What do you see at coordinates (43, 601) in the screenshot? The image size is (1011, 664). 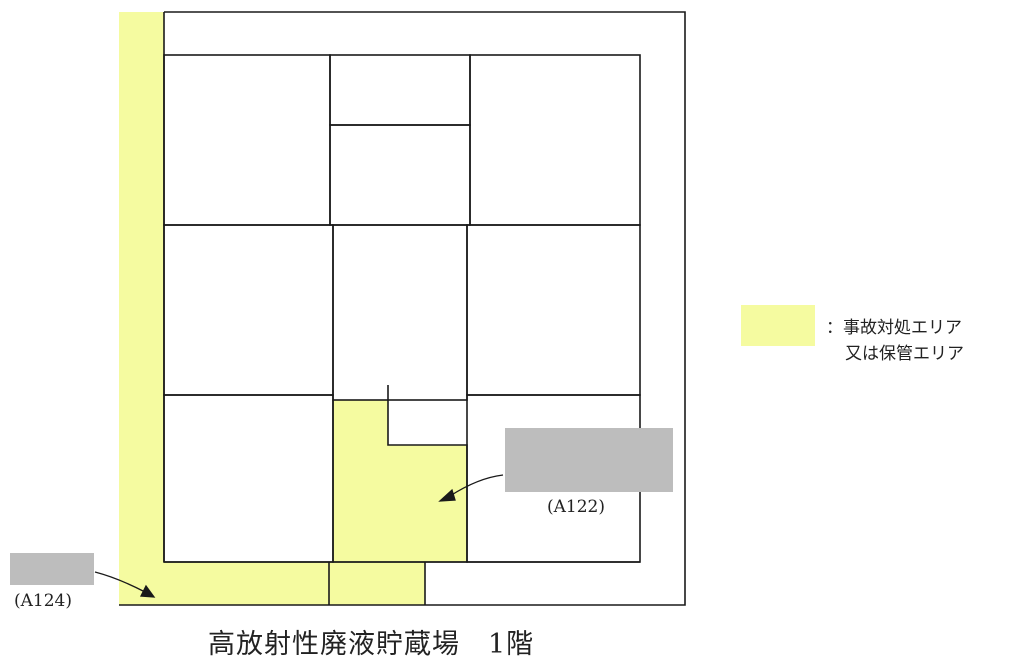 I see `room-label-a124: (A124)` at bounding box center [43, 601].